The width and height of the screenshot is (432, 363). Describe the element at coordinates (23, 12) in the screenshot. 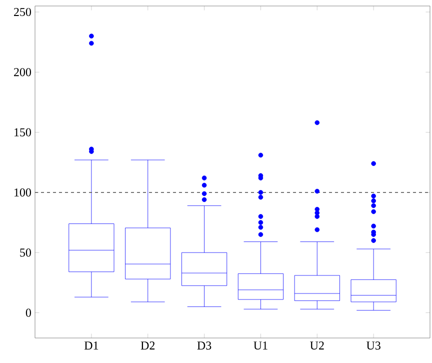

I see `y-tick-label: 250` at that location.